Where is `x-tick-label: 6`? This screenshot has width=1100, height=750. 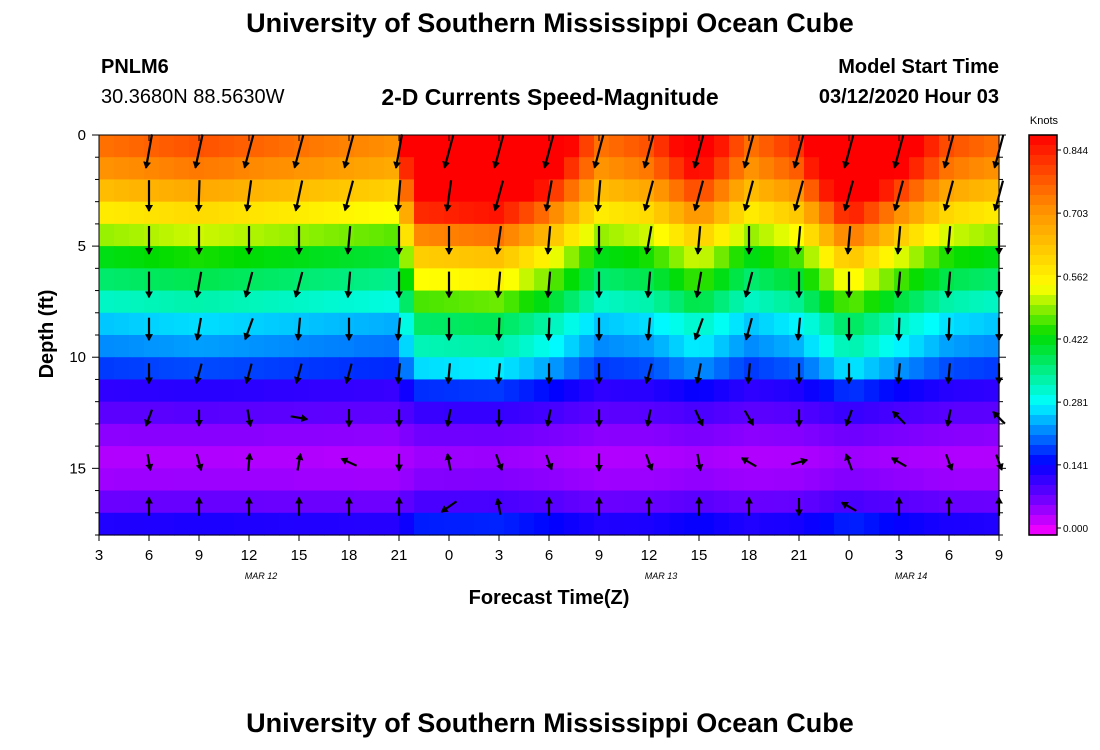 x-tick-label: 6 is located at coordinates (549, 555).